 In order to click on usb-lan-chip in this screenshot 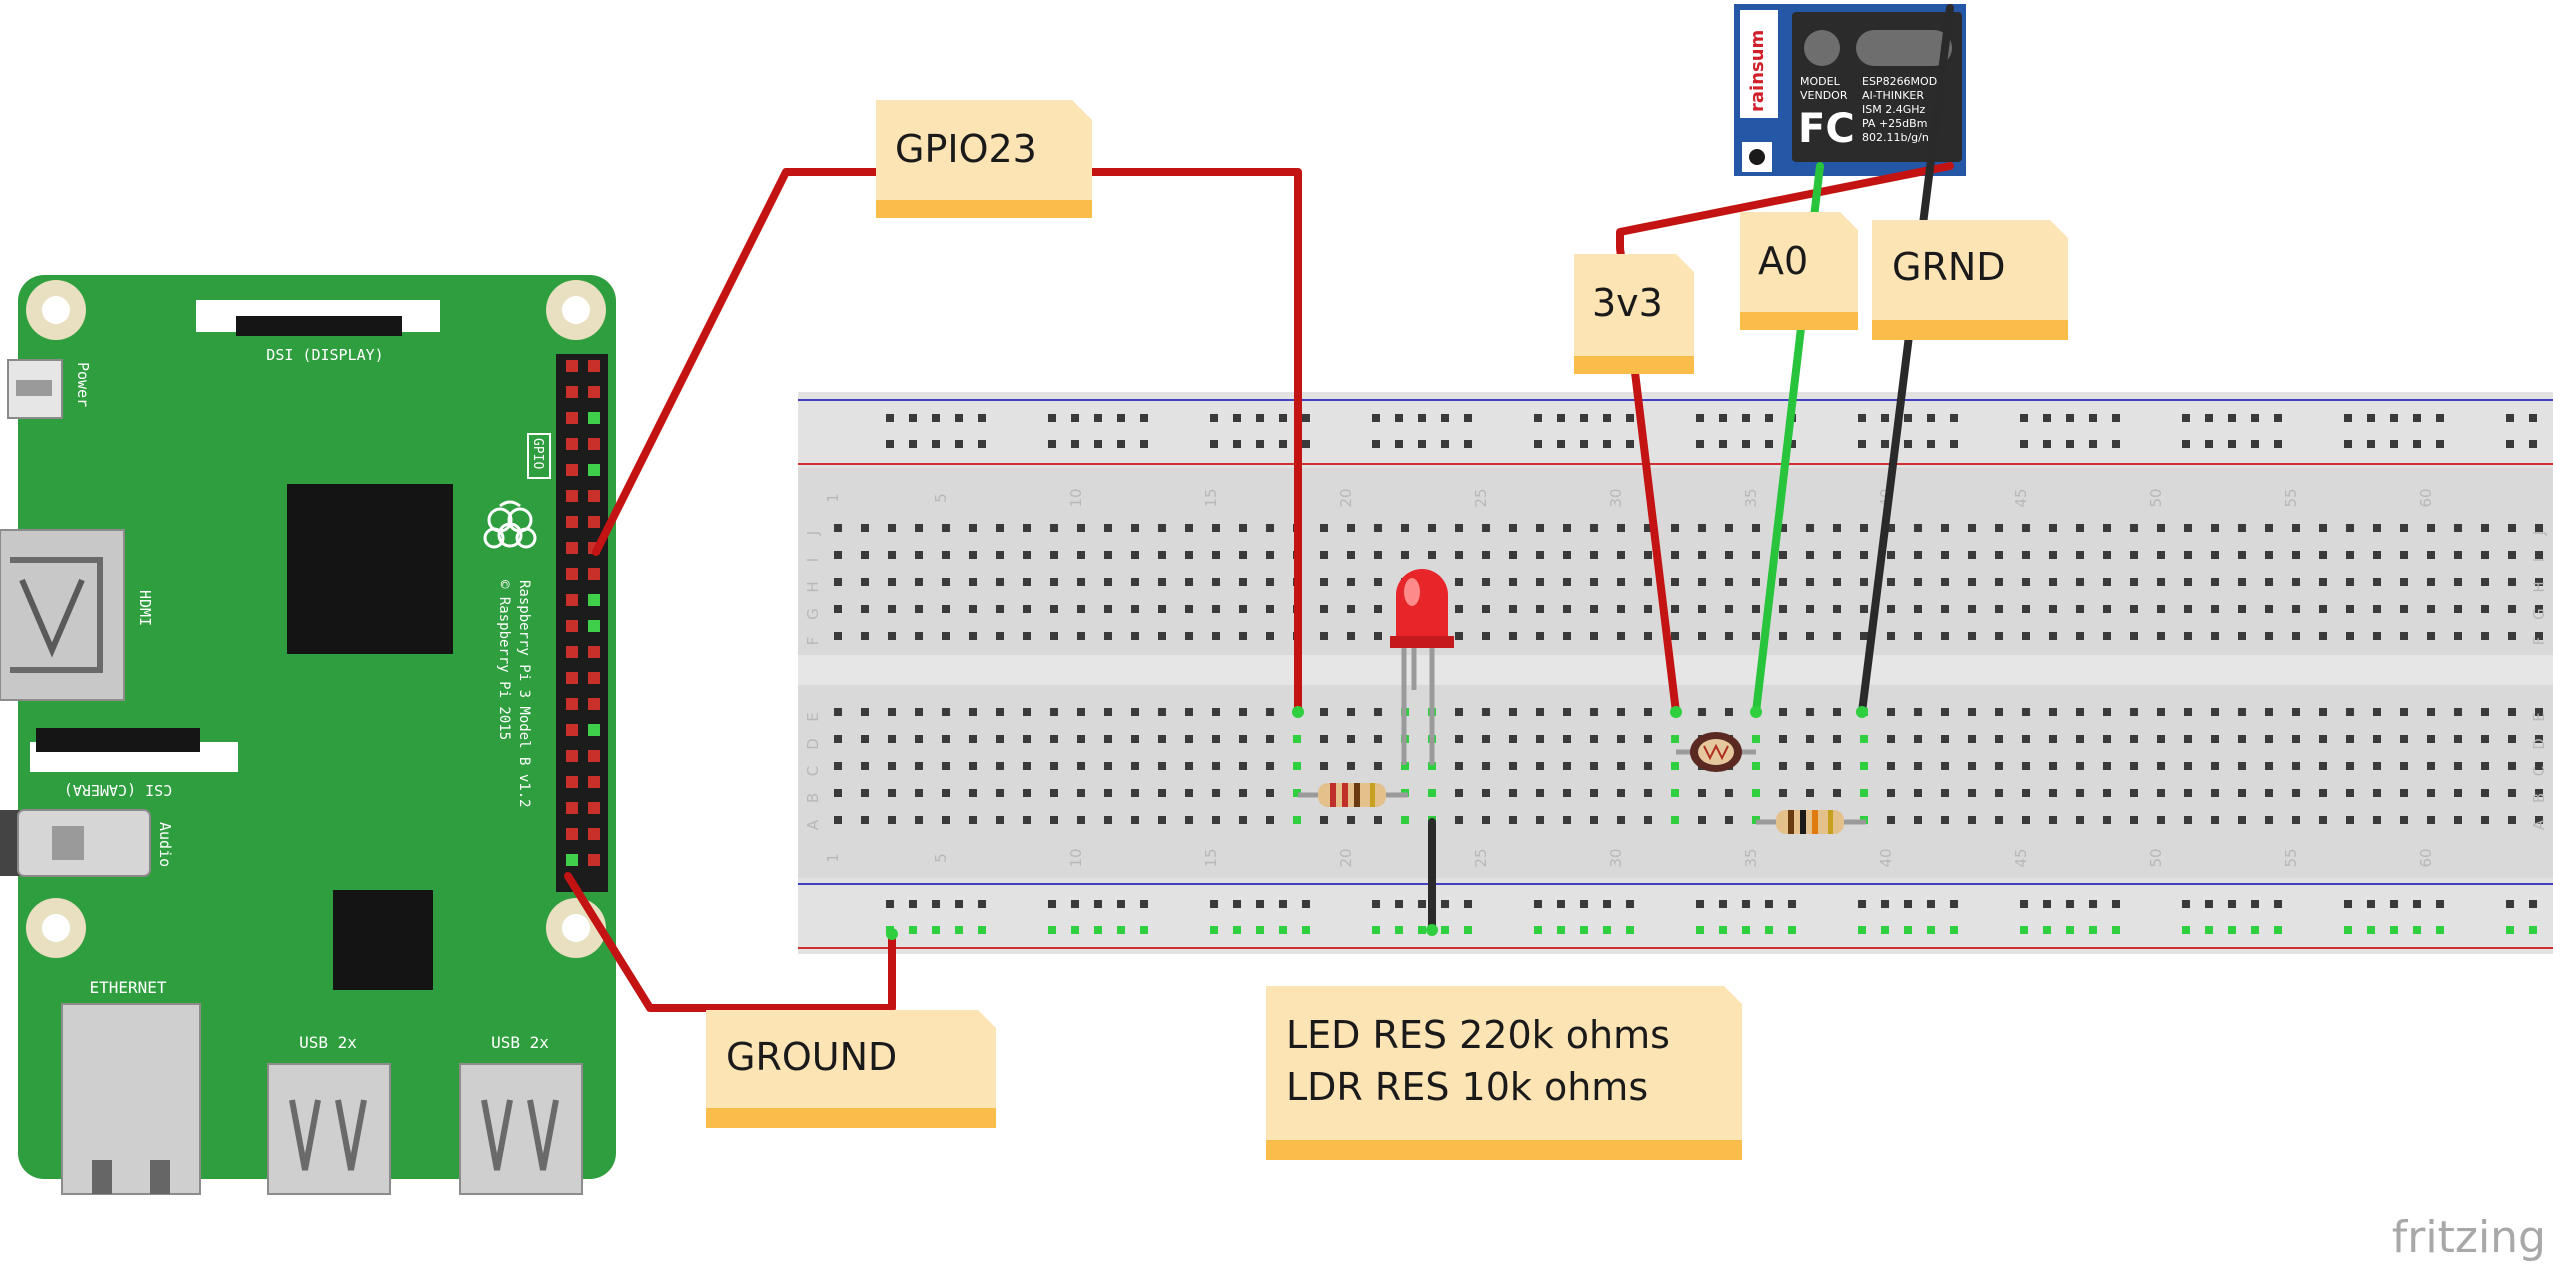, I will do `click(383, 940)`.